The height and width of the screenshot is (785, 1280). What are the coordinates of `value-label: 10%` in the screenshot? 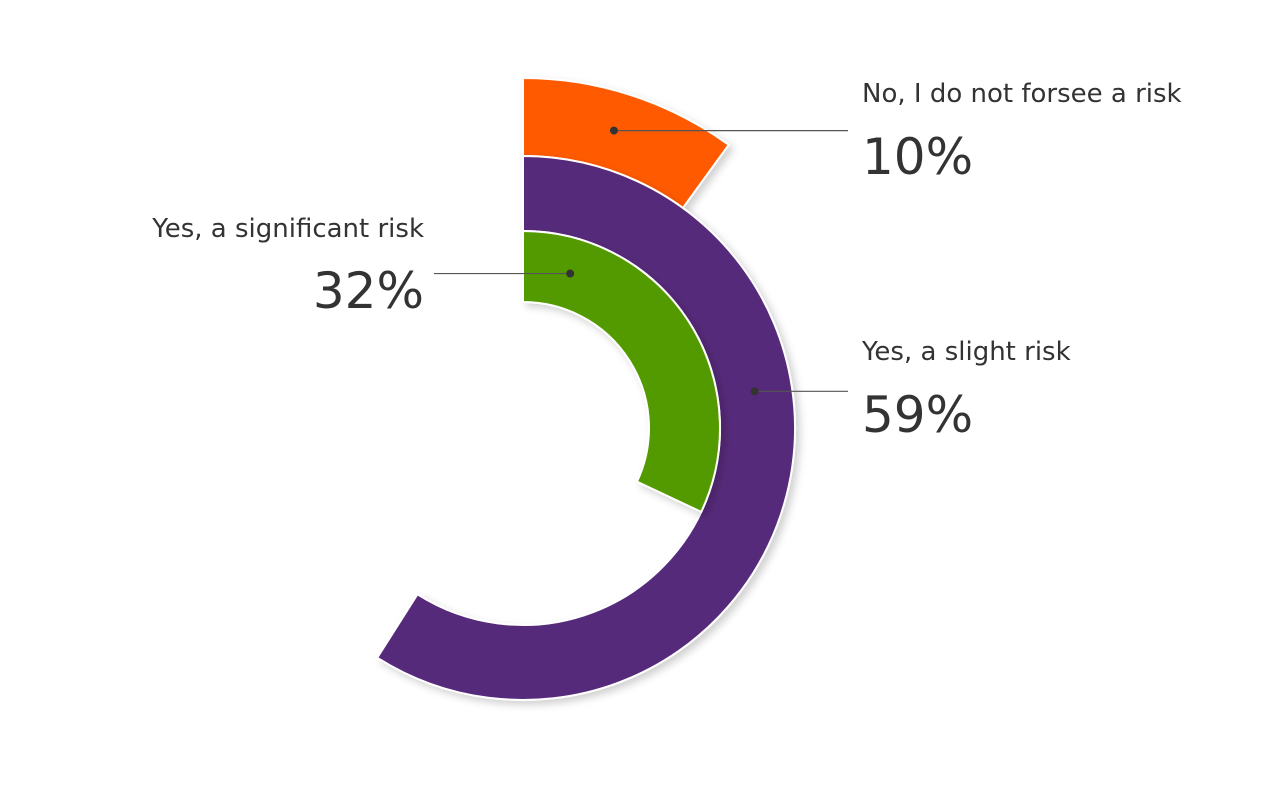 It's located at (917, 157).